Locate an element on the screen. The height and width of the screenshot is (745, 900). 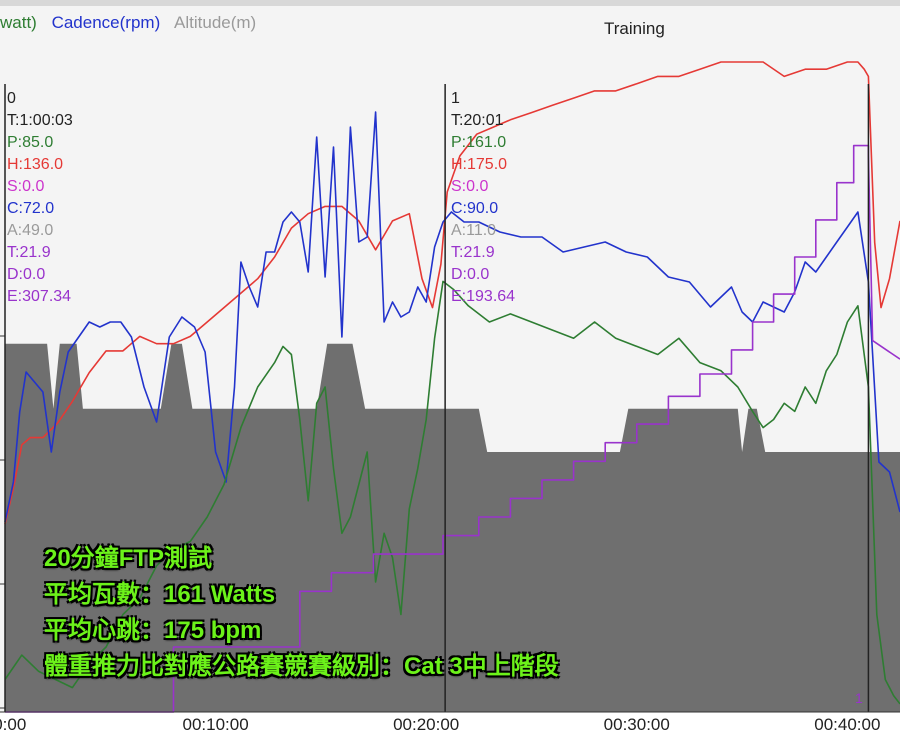
overlay-avg-hr: 平均心跳：175 bpm is located at coordinates (153, 630).